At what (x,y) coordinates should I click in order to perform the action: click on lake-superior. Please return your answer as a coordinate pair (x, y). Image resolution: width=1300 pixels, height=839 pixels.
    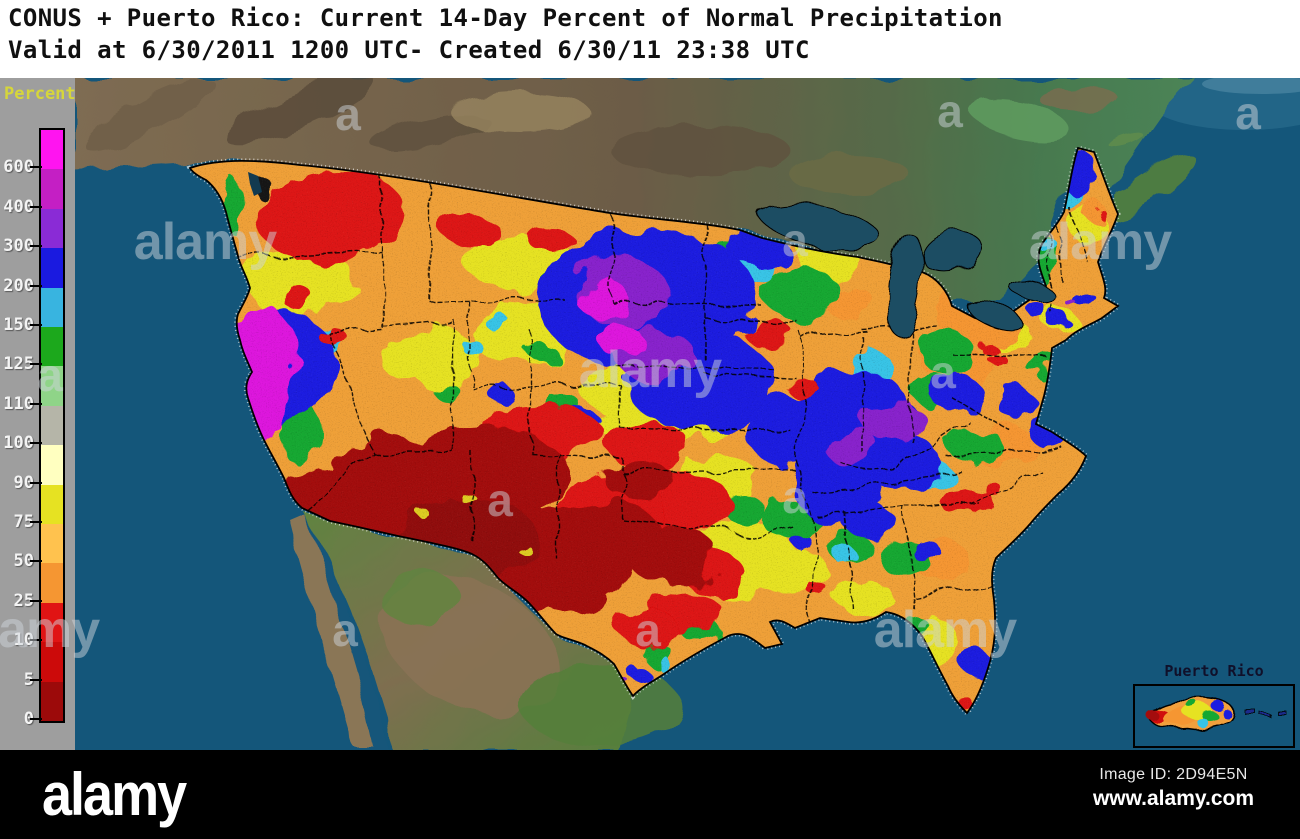
    Looking at the image, I should click on (820, 226).